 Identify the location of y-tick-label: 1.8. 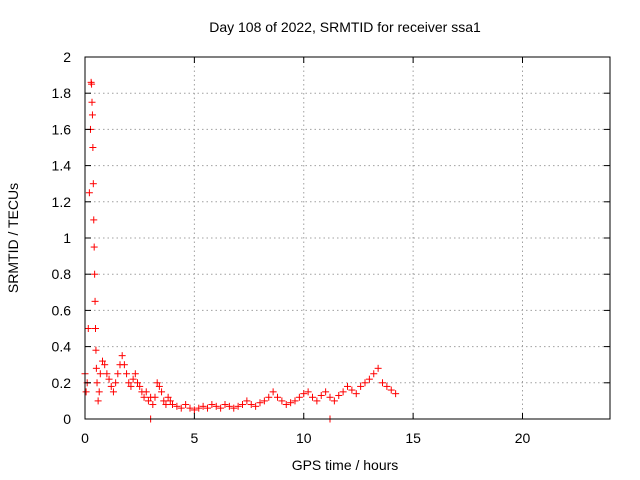
(62, 93).